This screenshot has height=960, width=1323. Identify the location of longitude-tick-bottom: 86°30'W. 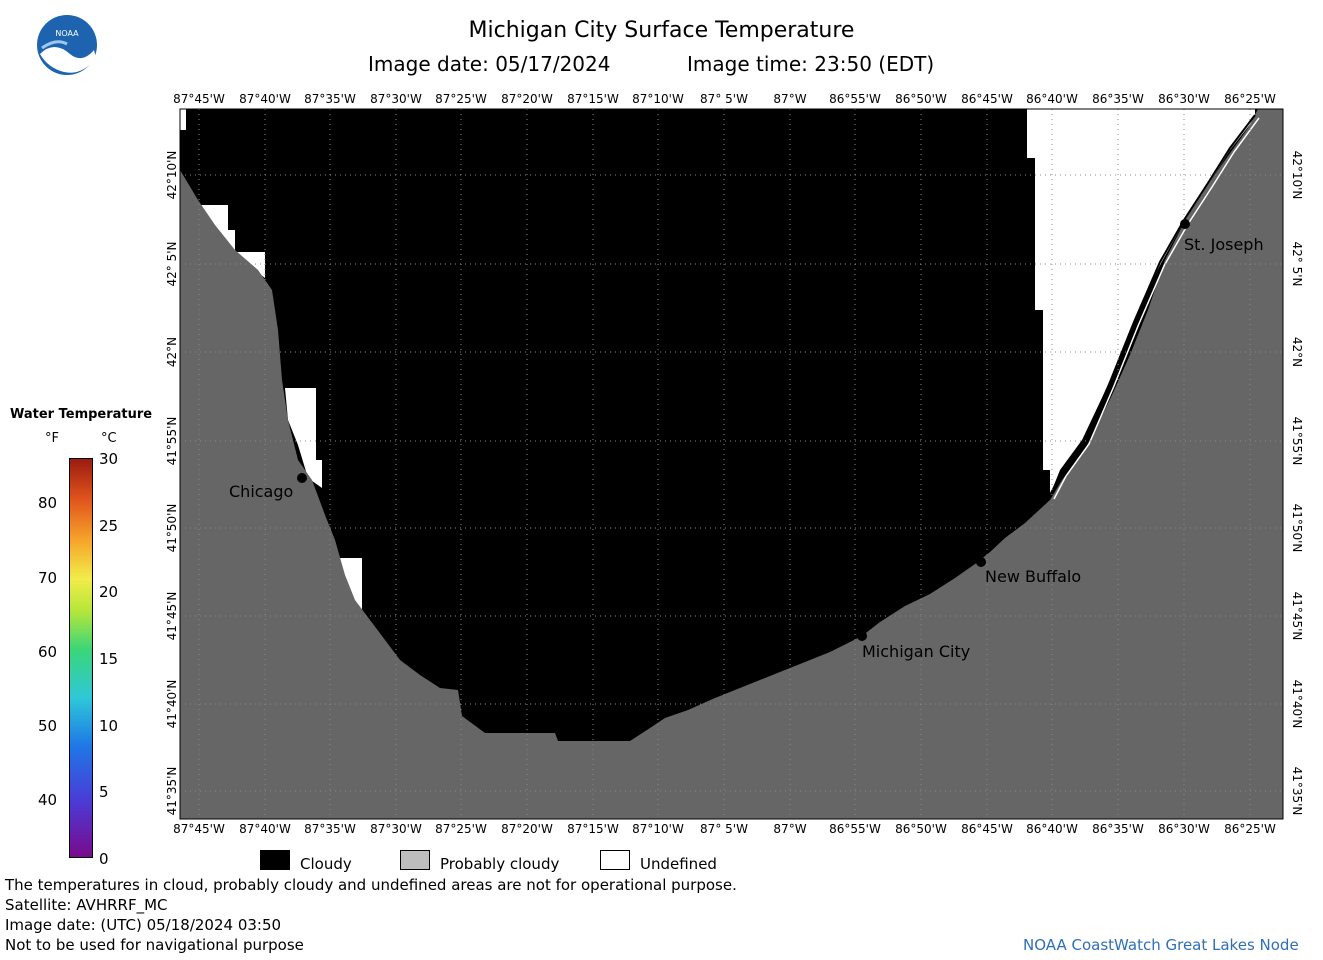
(1184, 829).